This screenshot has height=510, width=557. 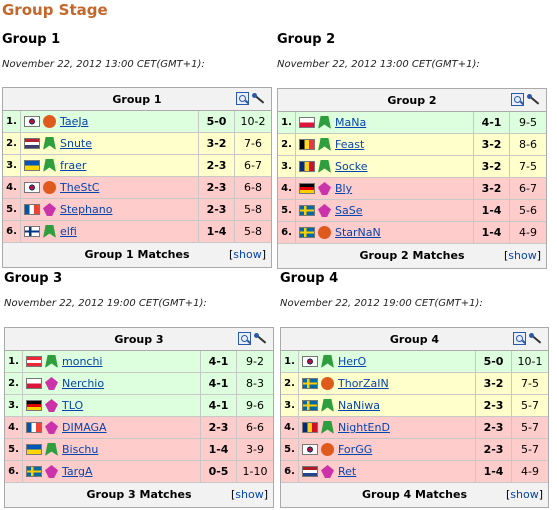 I want to click on player-cell: StarNaN, so click(x=385, y=232).